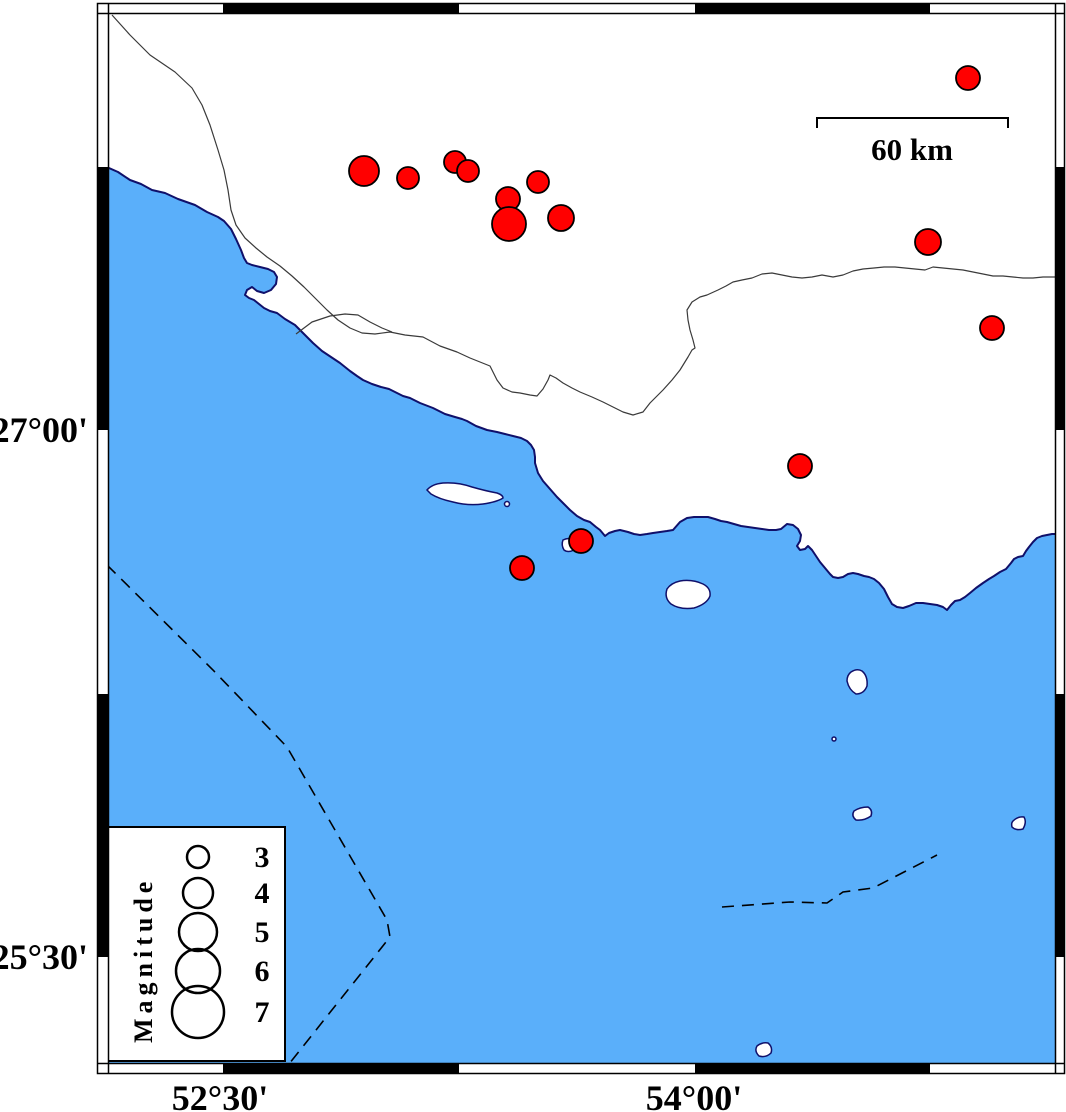 This screenshot has height=1112, width=1066. Describe the element at coordinates (262, 857) in the screenshot. I see `legend-value-mag-3: 3` at that location.